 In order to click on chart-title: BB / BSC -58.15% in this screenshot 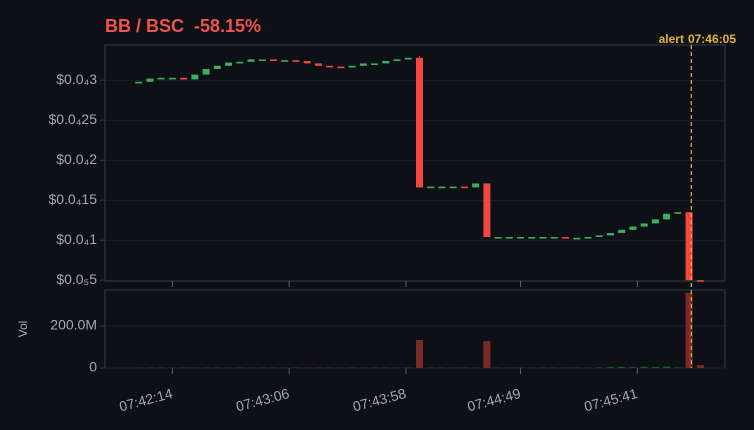, I will do `click(183, 26)`.